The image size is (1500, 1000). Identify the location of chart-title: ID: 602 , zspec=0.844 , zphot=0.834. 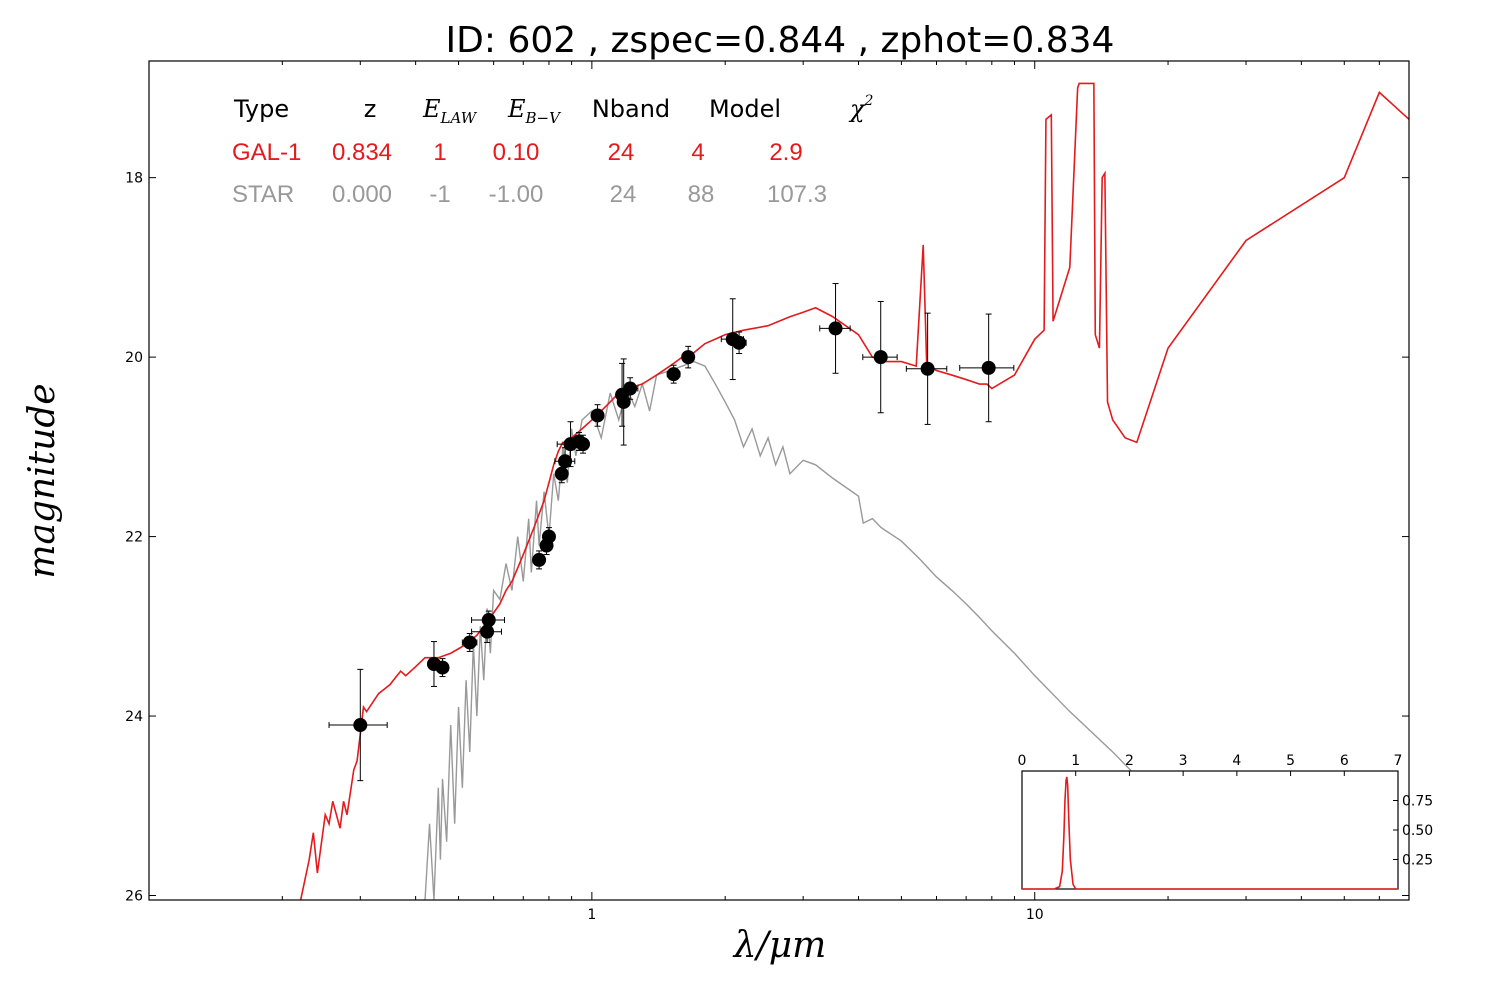
(780, 40).